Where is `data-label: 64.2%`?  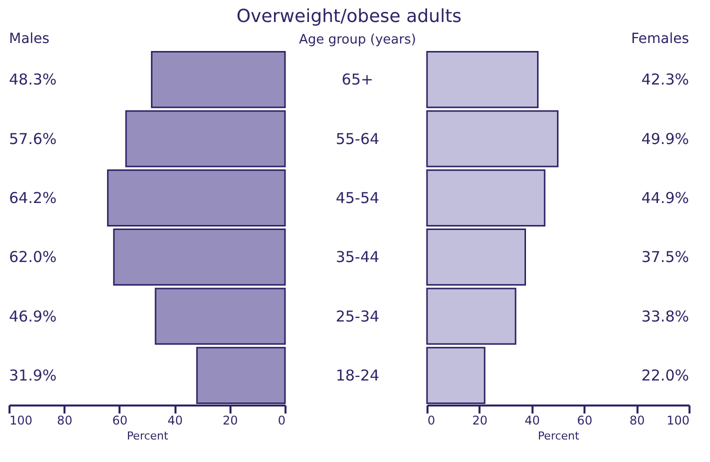 data-label: 64.2% is located at coordinates (33, 197).